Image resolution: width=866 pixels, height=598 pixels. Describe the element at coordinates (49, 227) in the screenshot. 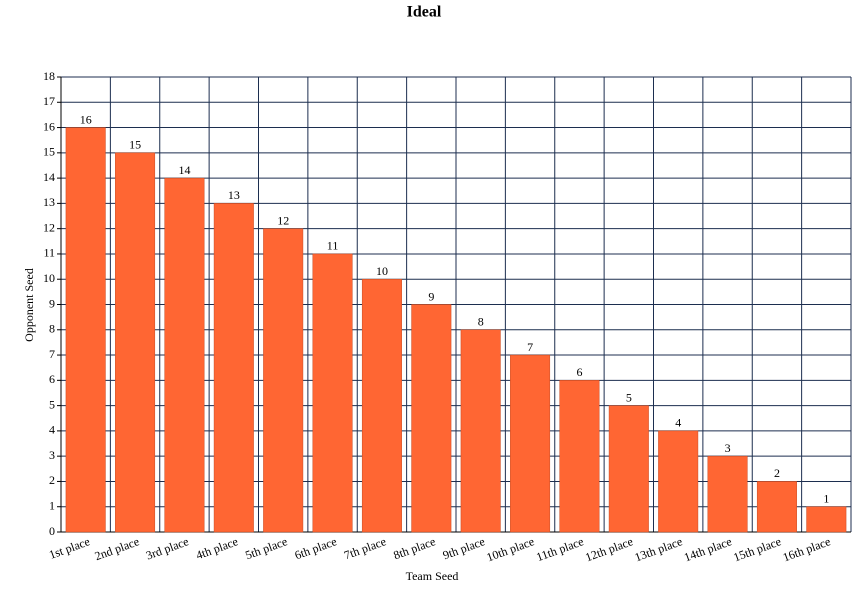

I see `y-tick-label: 12` at that location.